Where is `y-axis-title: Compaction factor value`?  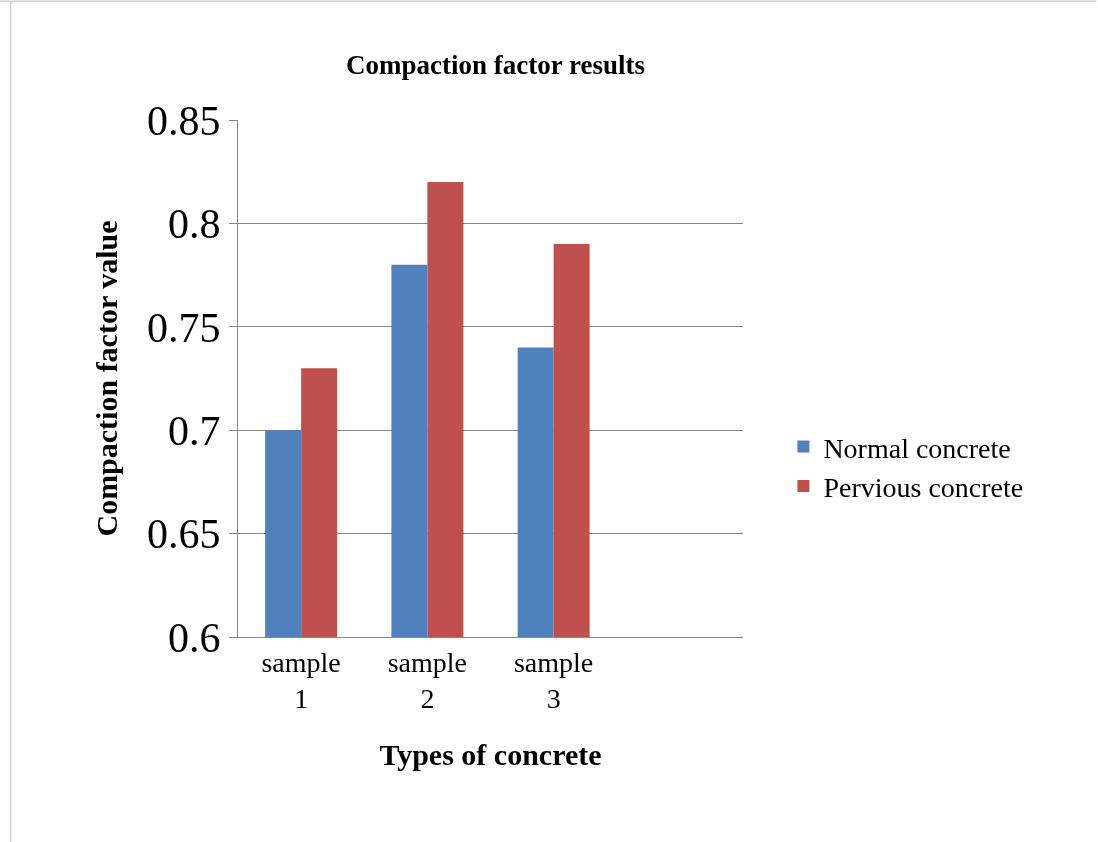 y-axis-title: Compaction factor value is located at coordinates (107, 378).